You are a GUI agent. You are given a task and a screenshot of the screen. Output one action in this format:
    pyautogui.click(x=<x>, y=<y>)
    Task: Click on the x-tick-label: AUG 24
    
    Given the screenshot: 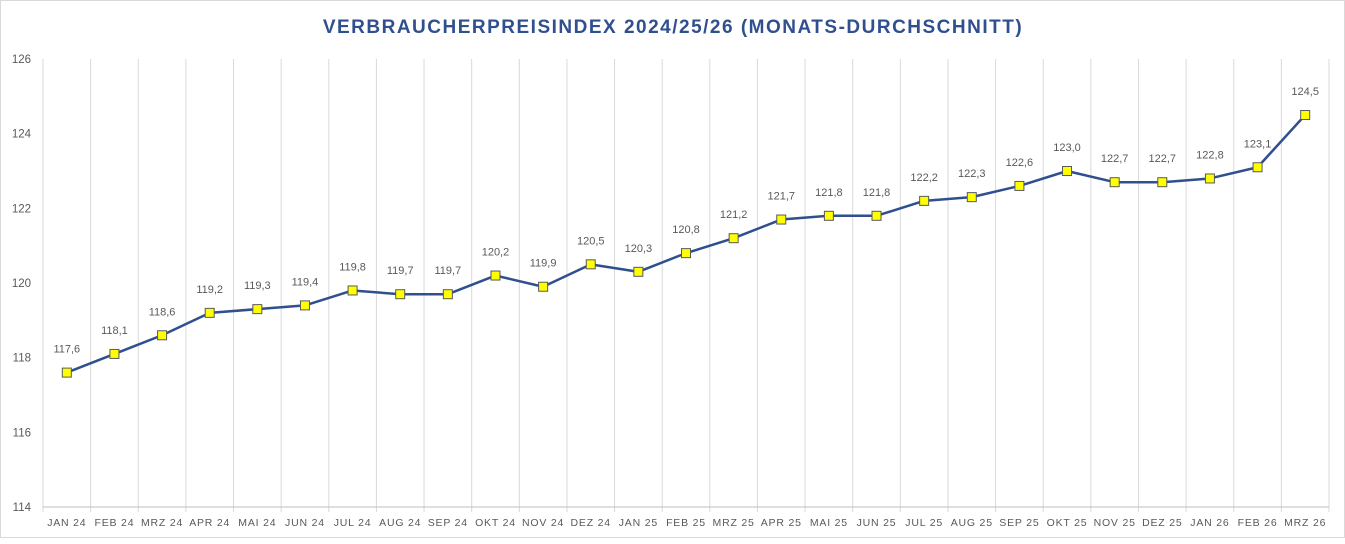 What is the action you would take?
    pyautogui.click(x=400, y=523)
    